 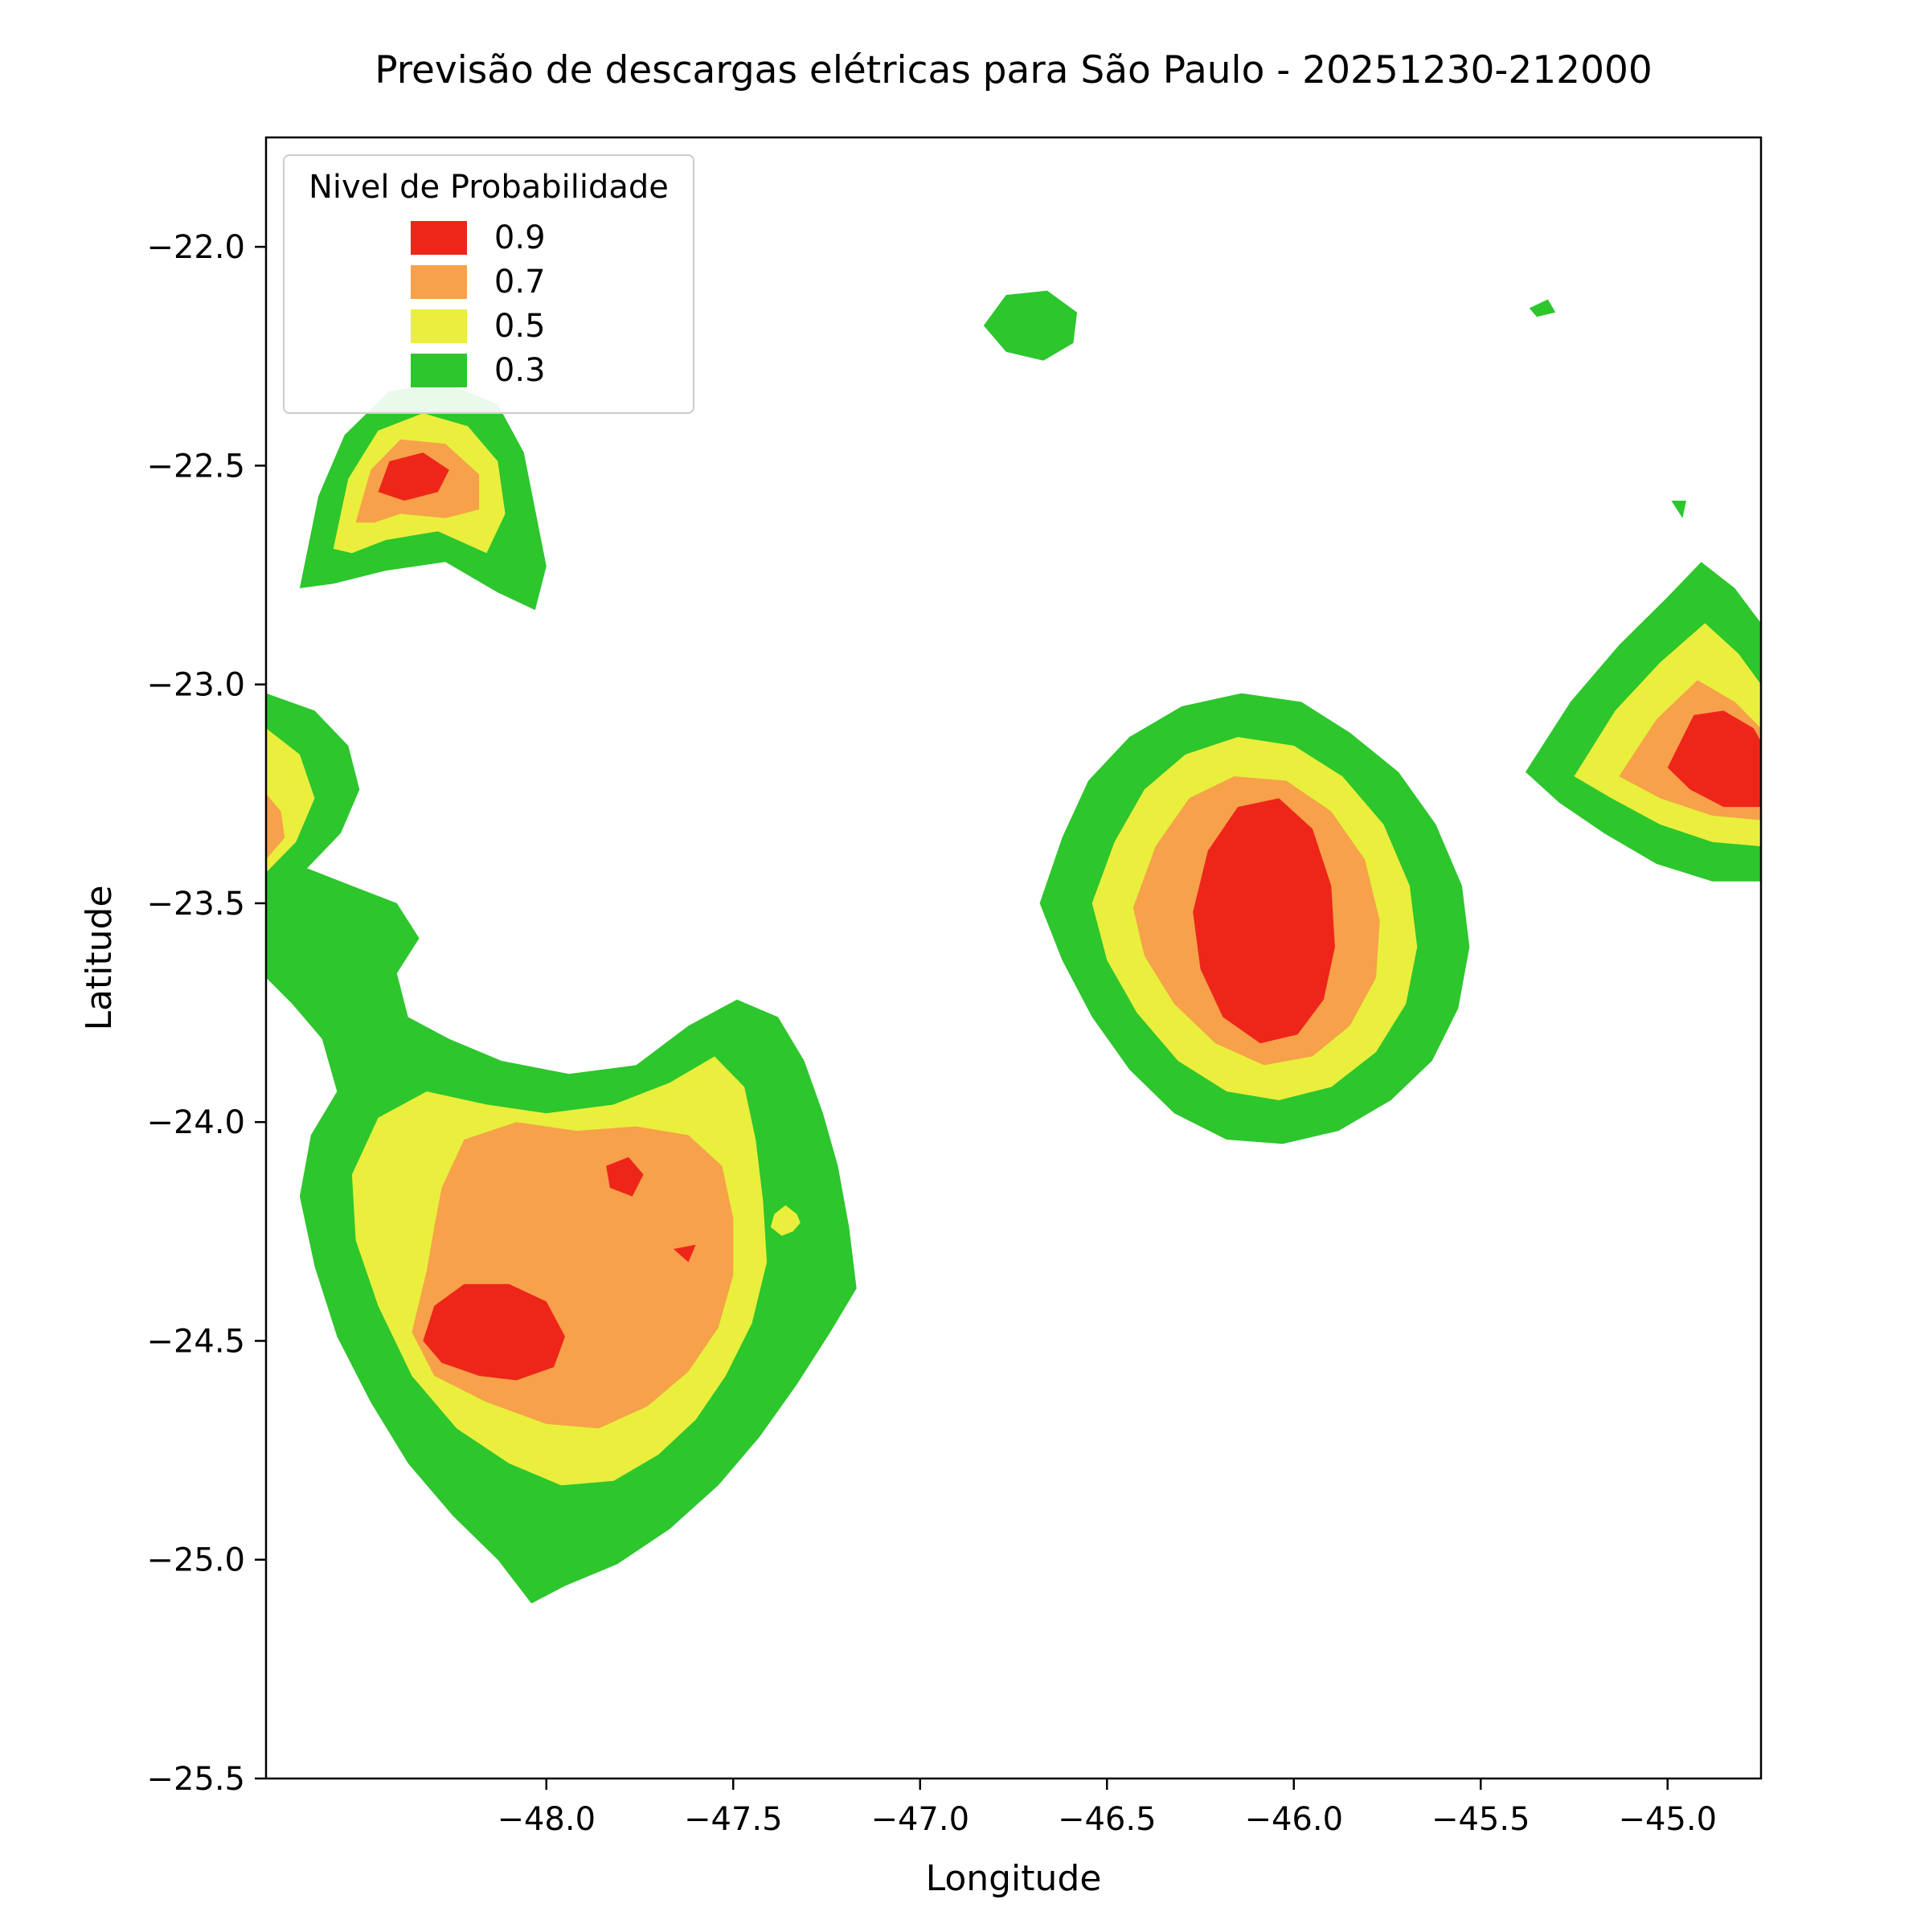 What do you see at coordinates (99, 957) in the screenshot?
I see `y-axis-label: Latitude` at bounding box center [99, 957].